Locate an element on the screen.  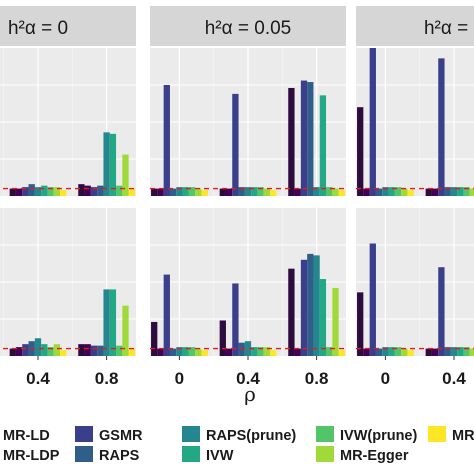
facet-strips: h²α = 0 h²α = 0.05 h²α = 0 is located at coordinates (237, 26).